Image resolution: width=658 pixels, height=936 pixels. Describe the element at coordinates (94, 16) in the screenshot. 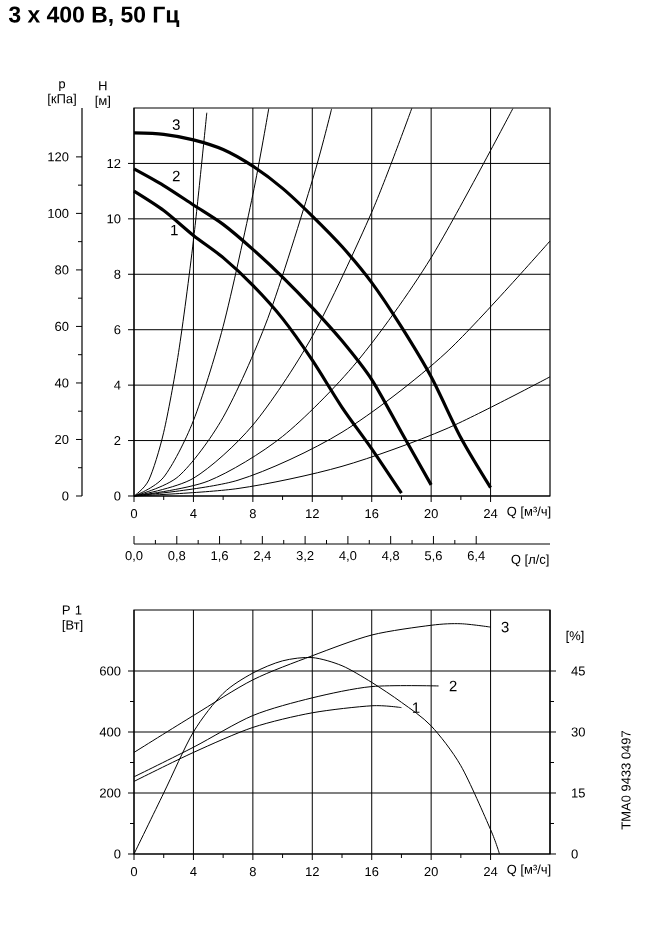

I see `chart-title: 3 x 400 В, 50 Гц` at that location.